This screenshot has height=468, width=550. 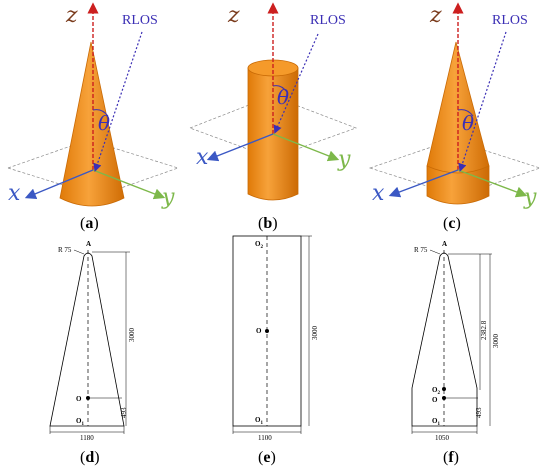 I want to click on ground-plane, so click(x=273, y=127).